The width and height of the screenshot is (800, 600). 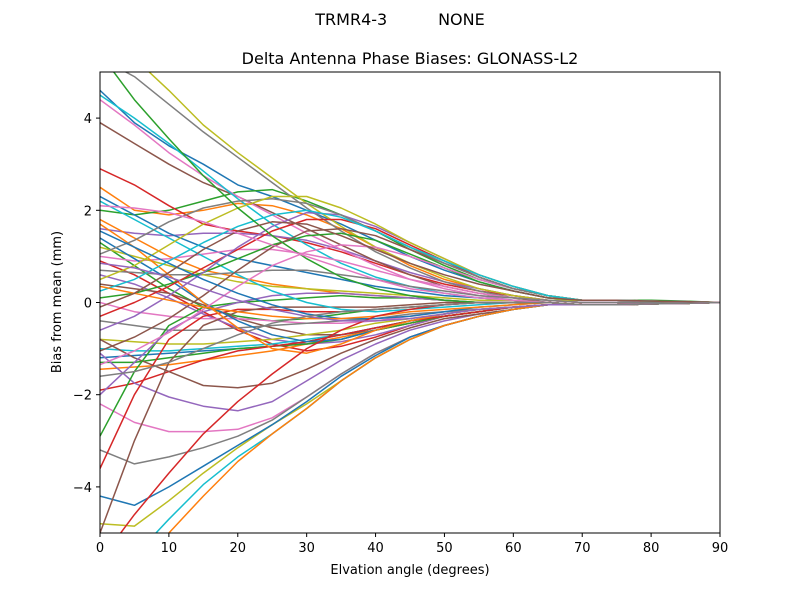 I want to click on series-line-s56, so click(x=410, y=264).